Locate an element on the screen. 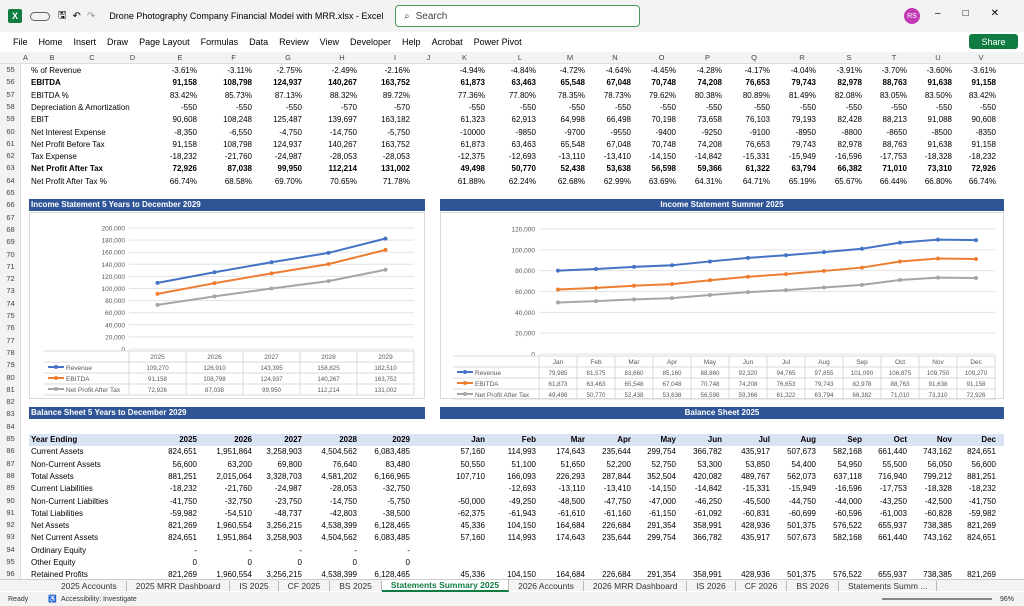 Image resolution: width=1024 pixels, height=606 pixels. cell-value: 45,336 is located at coordinates (472, 575).